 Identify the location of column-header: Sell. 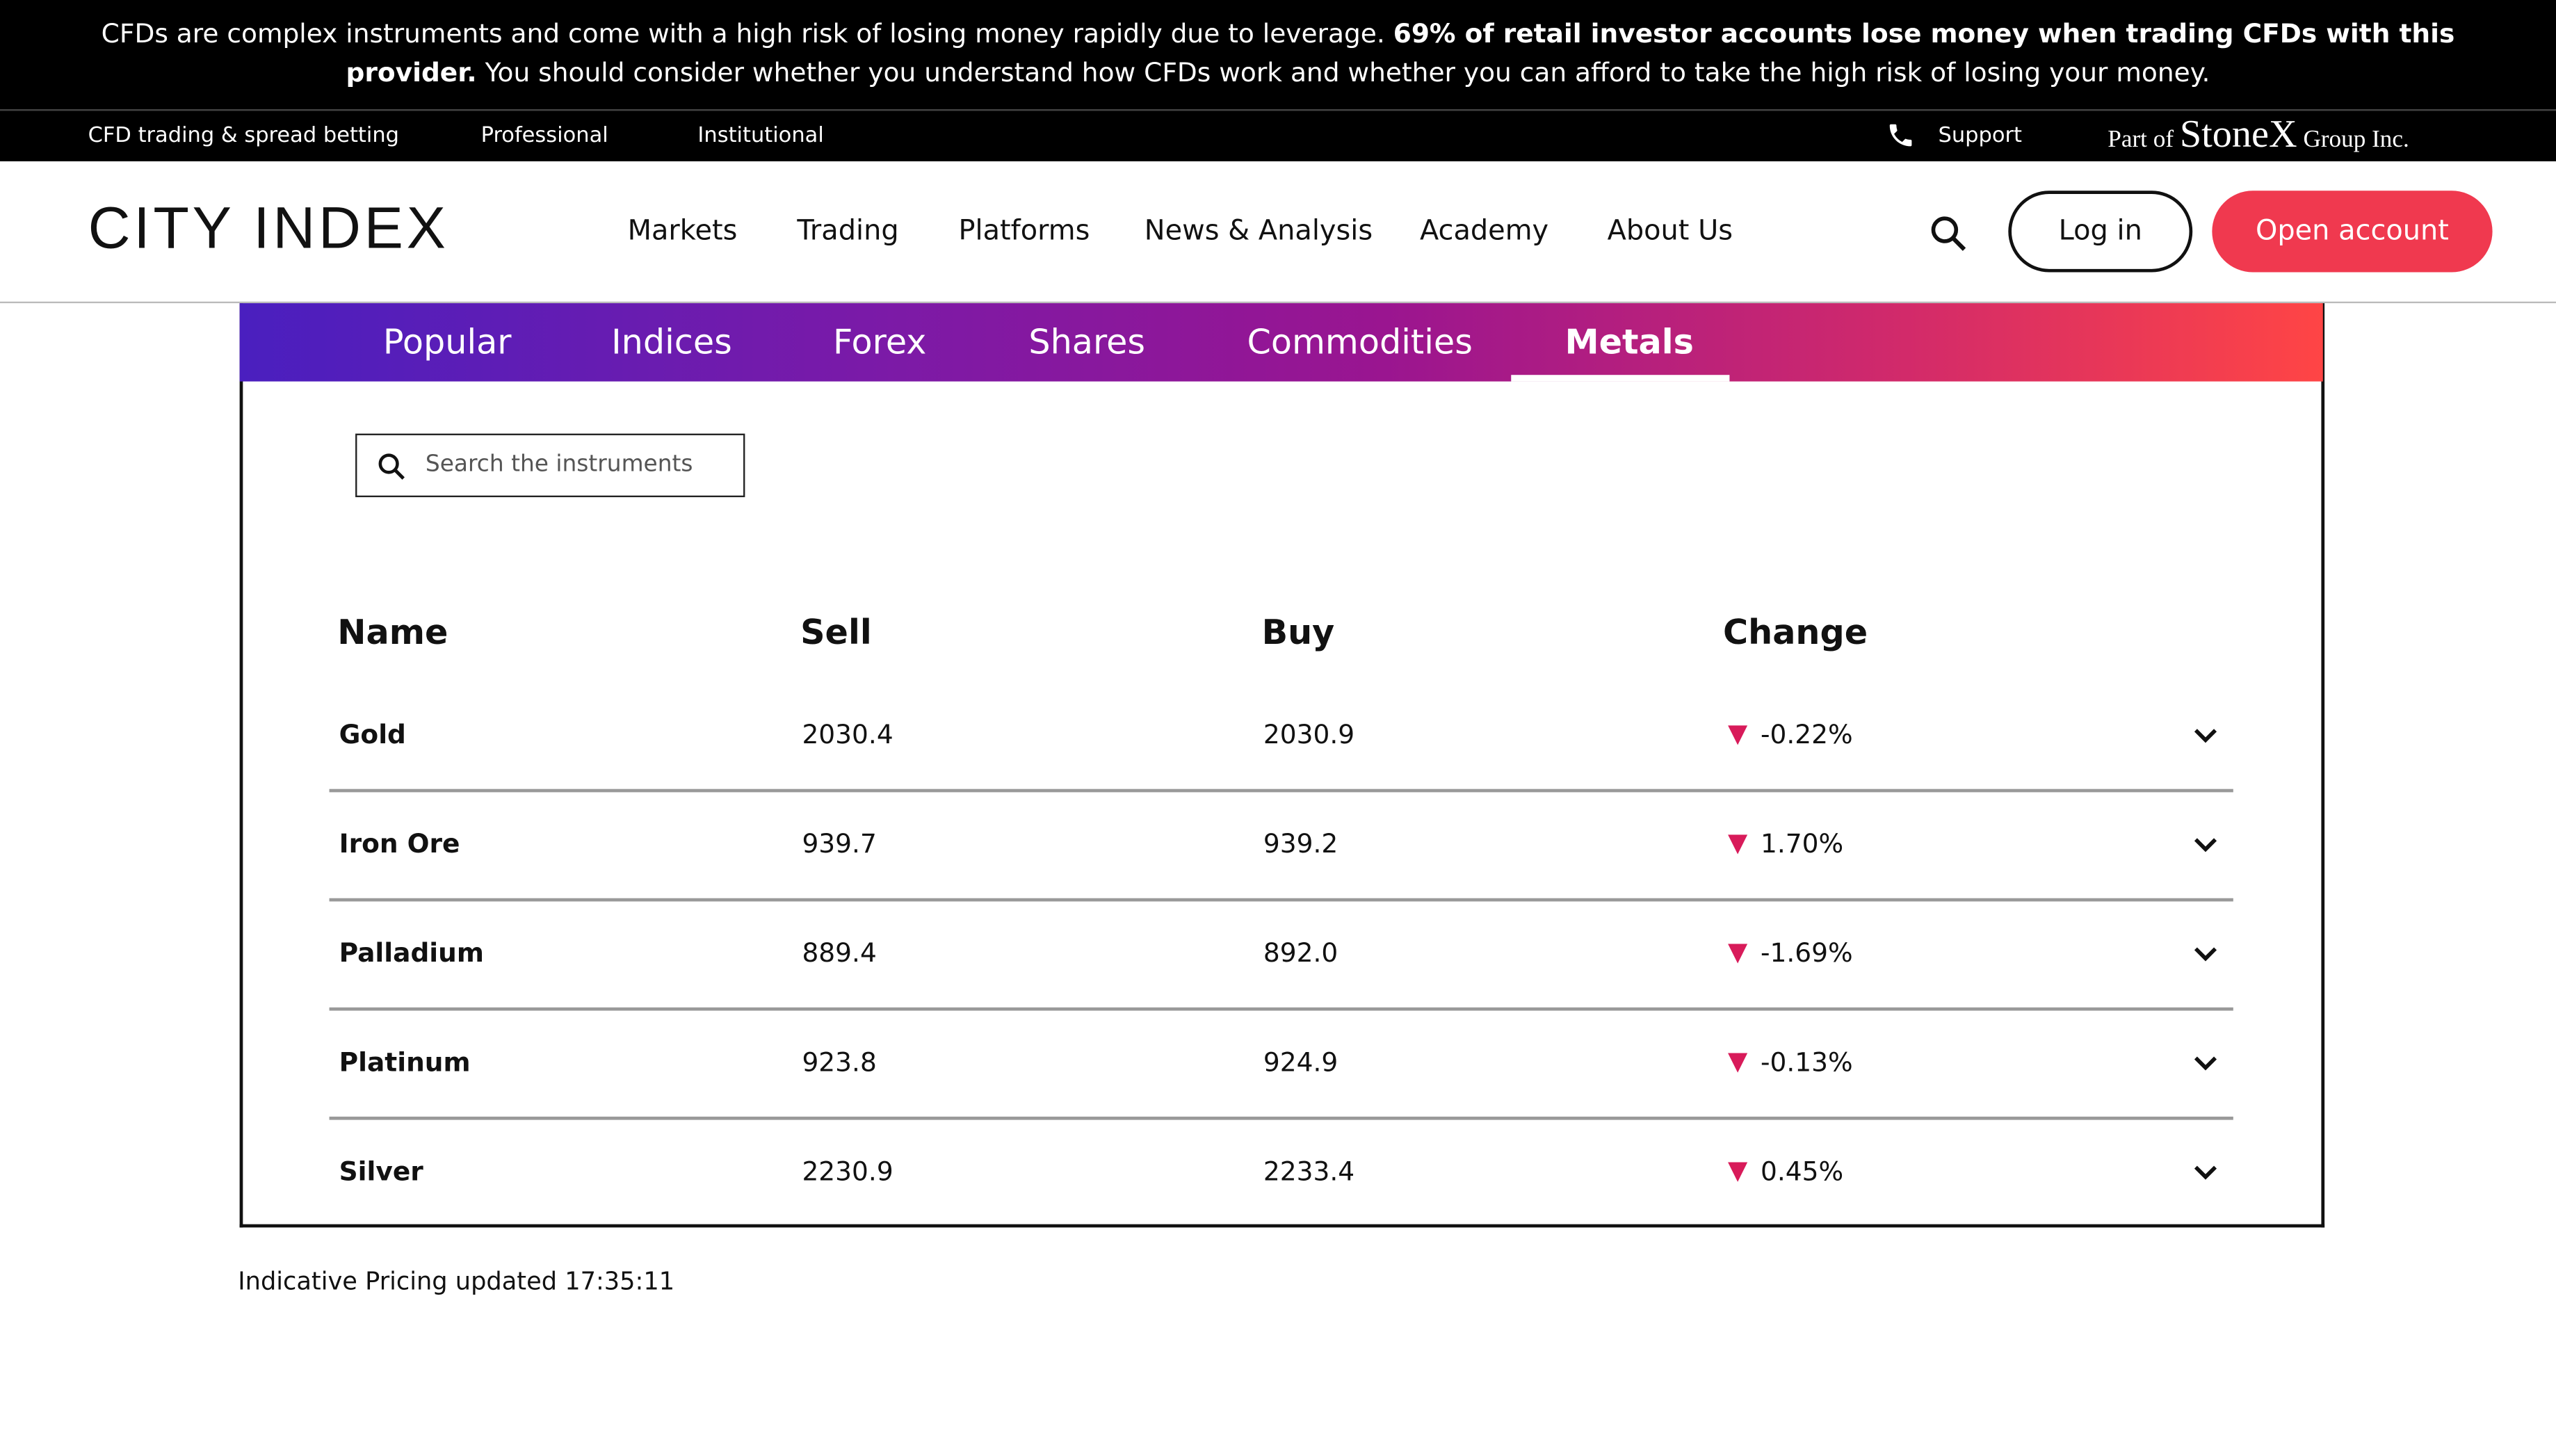
(836, 632).